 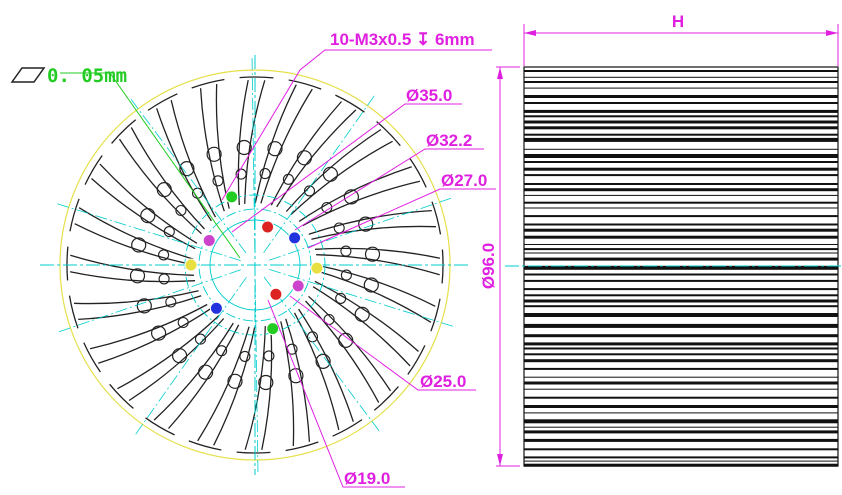 I want to click on d25-leader, so click(x=382, y=343).